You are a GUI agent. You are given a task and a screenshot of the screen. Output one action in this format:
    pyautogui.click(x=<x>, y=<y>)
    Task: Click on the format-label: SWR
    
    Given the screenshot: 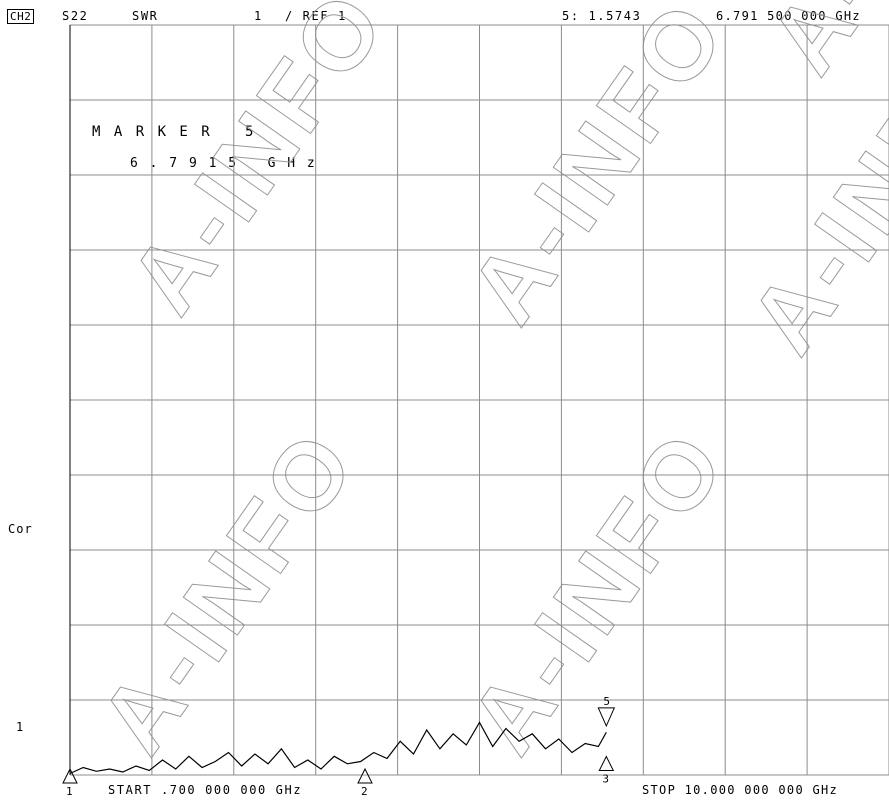 What is the action you would take?
    pyautogui.click(x=145, y=16)
    